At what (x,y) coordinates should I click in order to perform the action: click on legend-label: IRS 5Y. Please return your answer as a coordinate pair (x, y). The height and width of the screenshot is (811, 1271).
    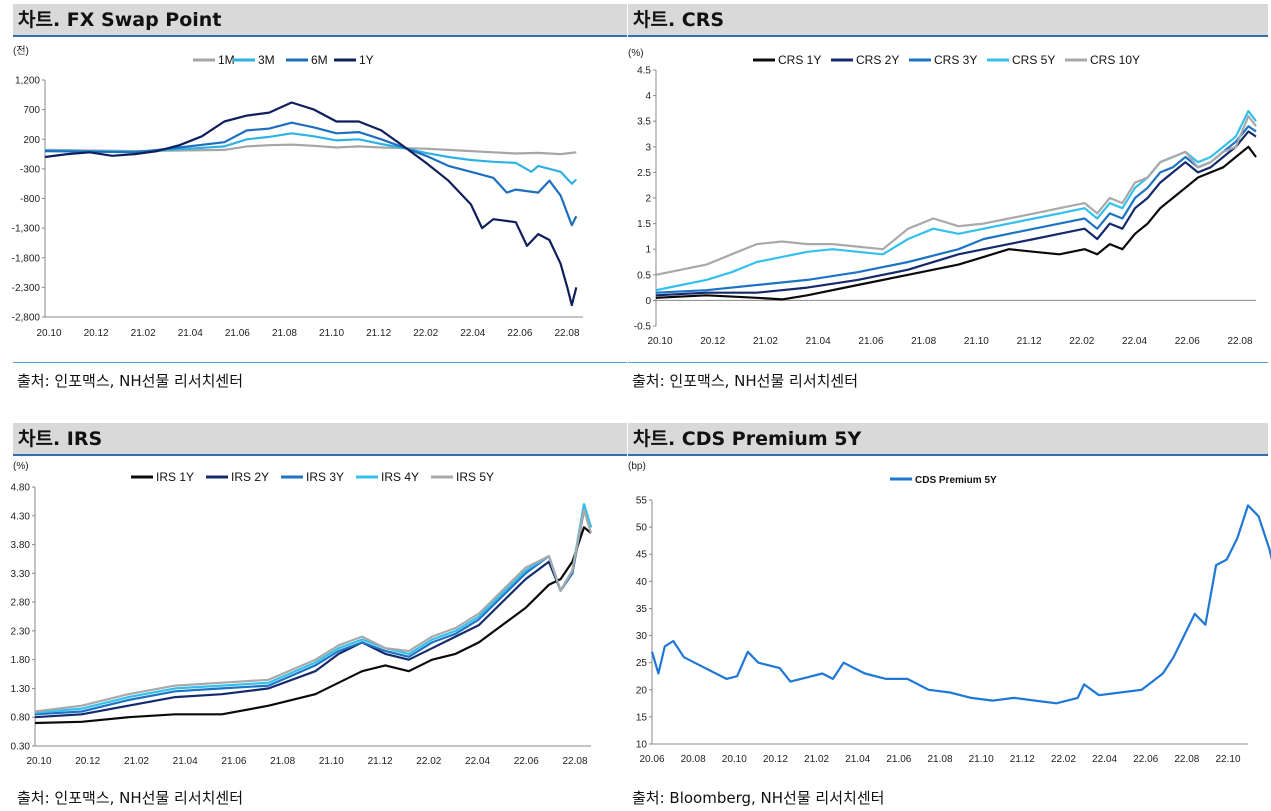
    Looking at the image, I should click on (475, 477).